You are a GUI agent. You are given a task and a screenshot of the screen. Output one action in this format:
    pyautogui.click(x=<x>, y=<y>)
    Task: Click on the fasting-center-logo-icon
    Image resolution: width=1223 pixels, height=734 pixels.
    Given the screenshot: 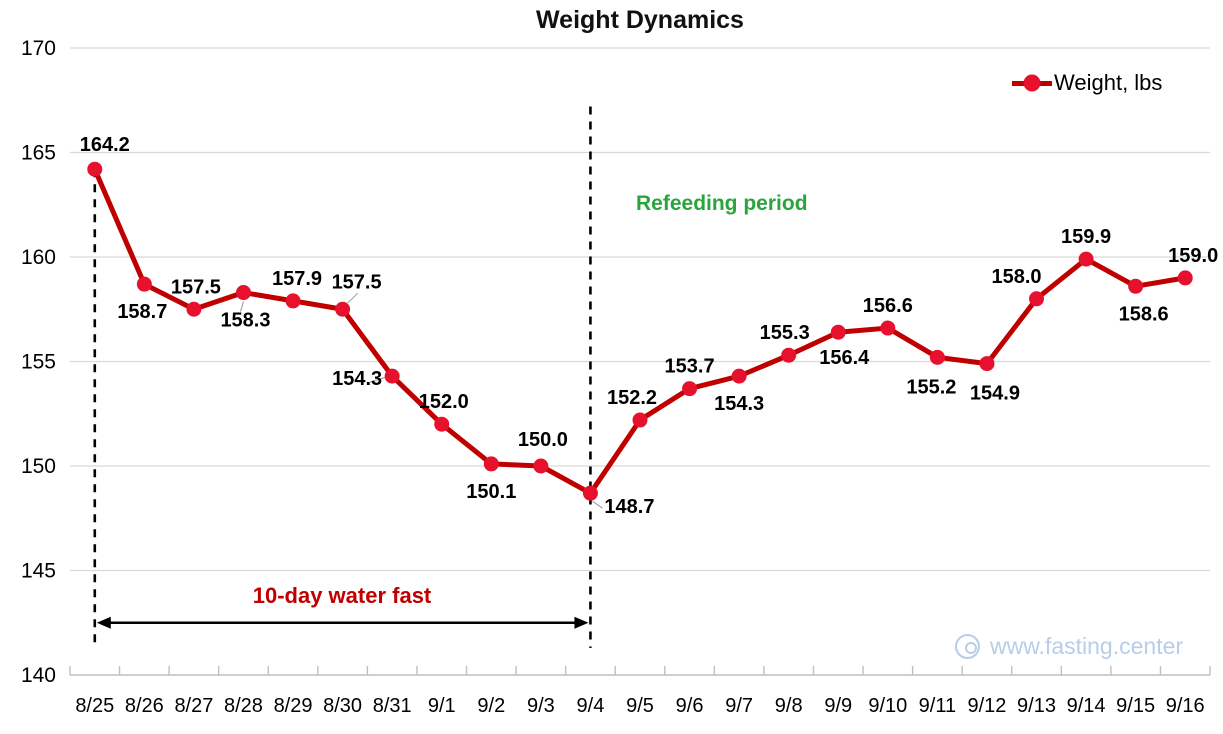 What is the action you would take?
    pyautogui.click(x=967, y=646)
    